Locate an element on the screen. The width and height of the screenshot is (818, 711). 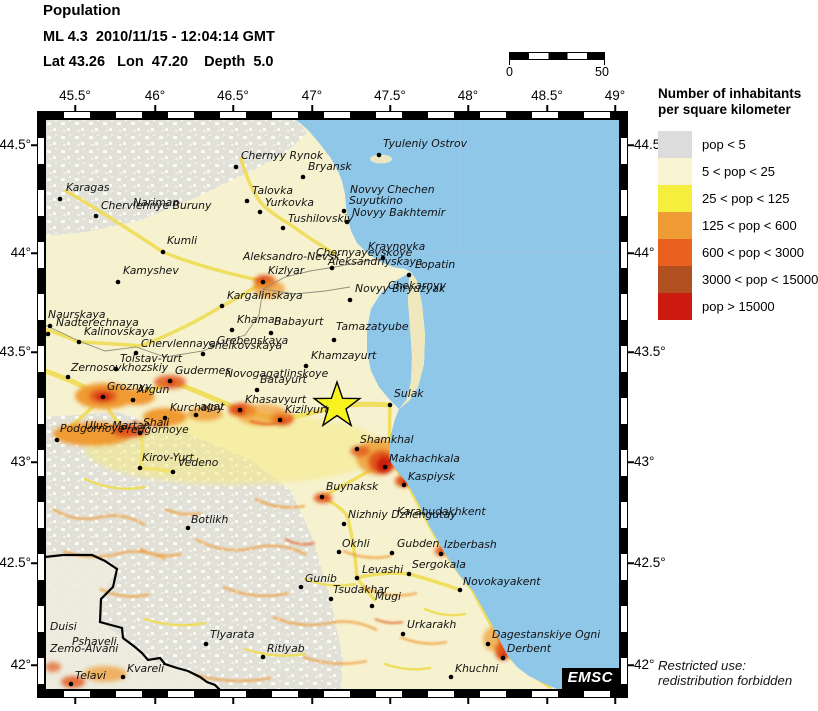
city-label: Naurskaya is located at coordinates (76, 314).